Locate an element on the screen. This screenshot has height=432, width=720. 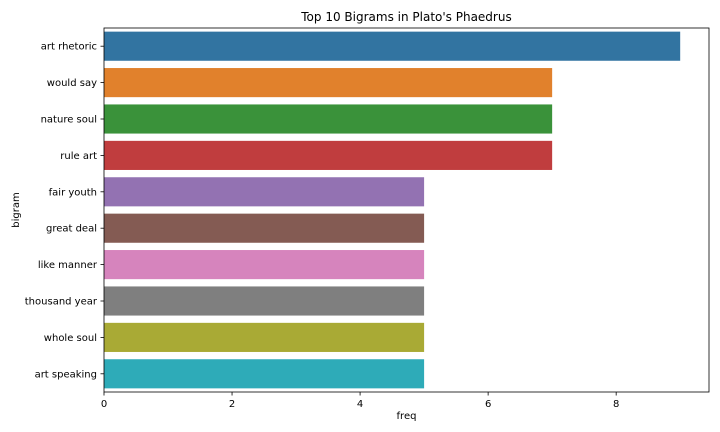
y-tick-label: would say is located at coordinates (72, 83).